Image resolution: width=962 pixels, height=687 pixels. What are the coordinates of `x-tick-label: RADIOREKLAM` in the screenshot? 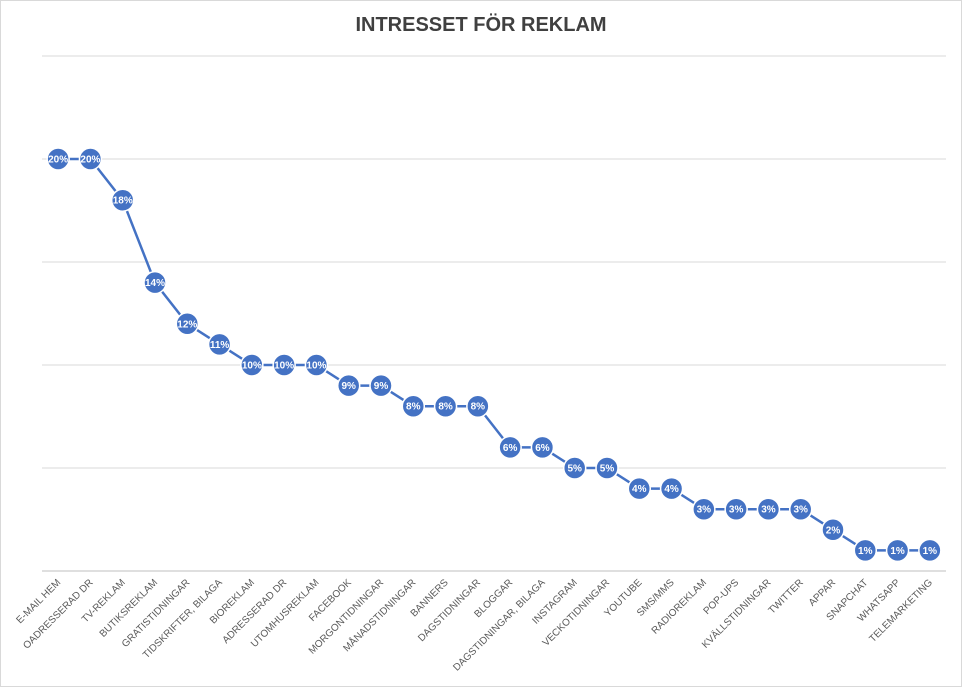 It's located at (679, 606).